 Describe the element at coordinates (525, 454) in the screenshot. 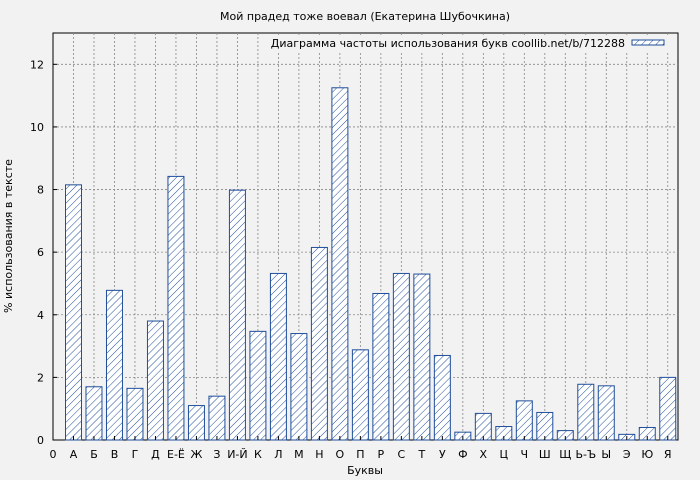

I see `x-tick-label: Ч` at that location.